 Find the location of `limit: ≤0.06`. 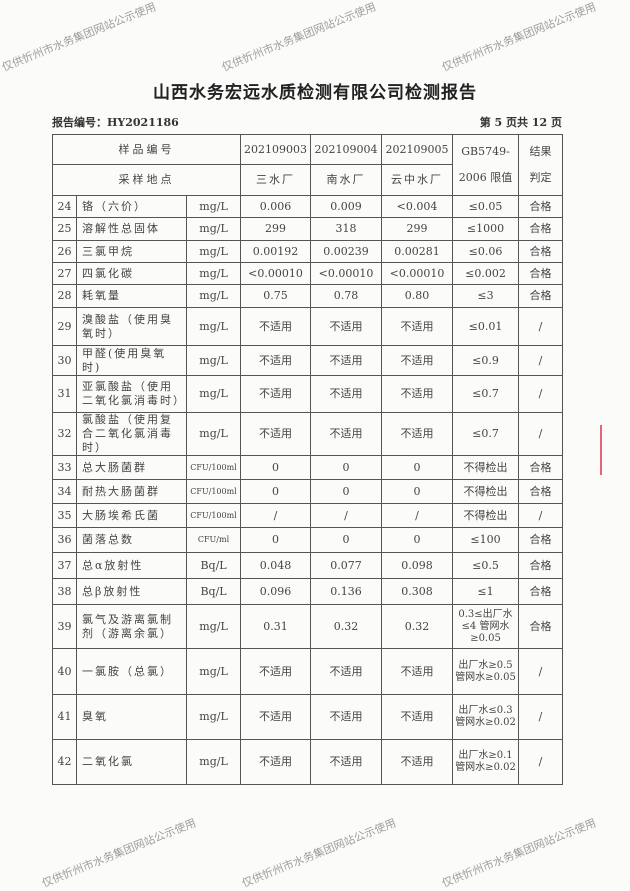

limit: ≤0.06 is located at coordinates (486, 251).